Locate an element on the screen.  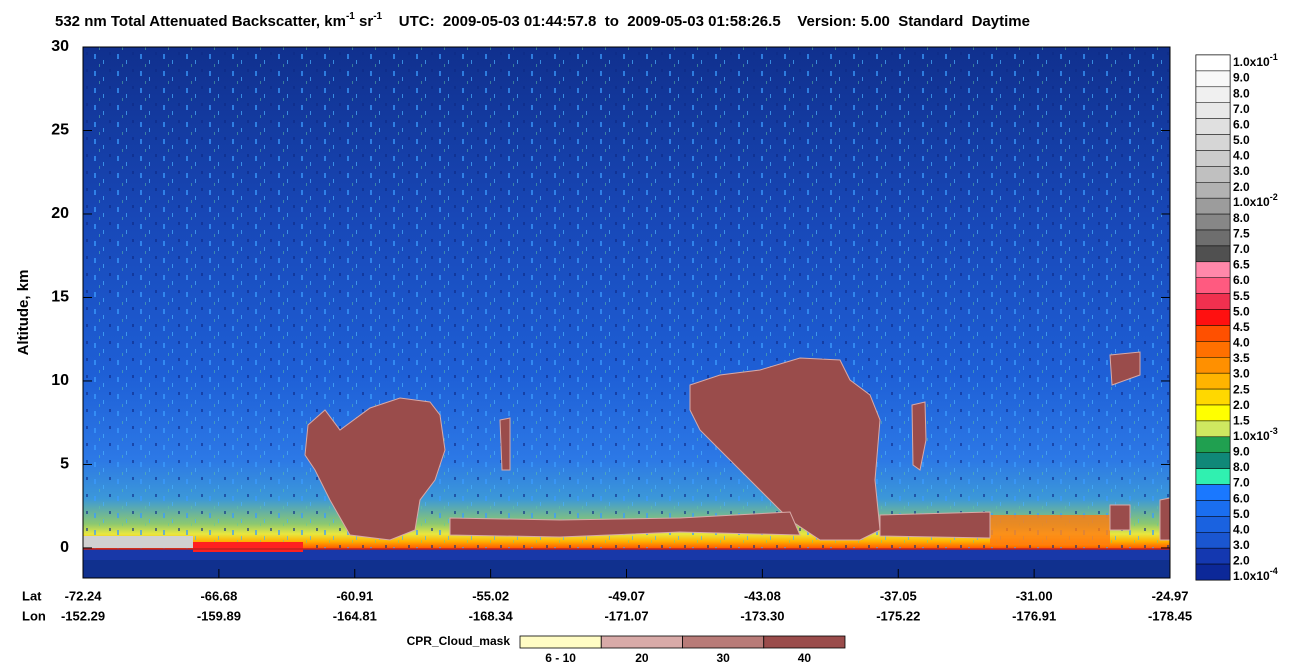
colorbar-label: 1.5 is located at coordinates (1241, 420).